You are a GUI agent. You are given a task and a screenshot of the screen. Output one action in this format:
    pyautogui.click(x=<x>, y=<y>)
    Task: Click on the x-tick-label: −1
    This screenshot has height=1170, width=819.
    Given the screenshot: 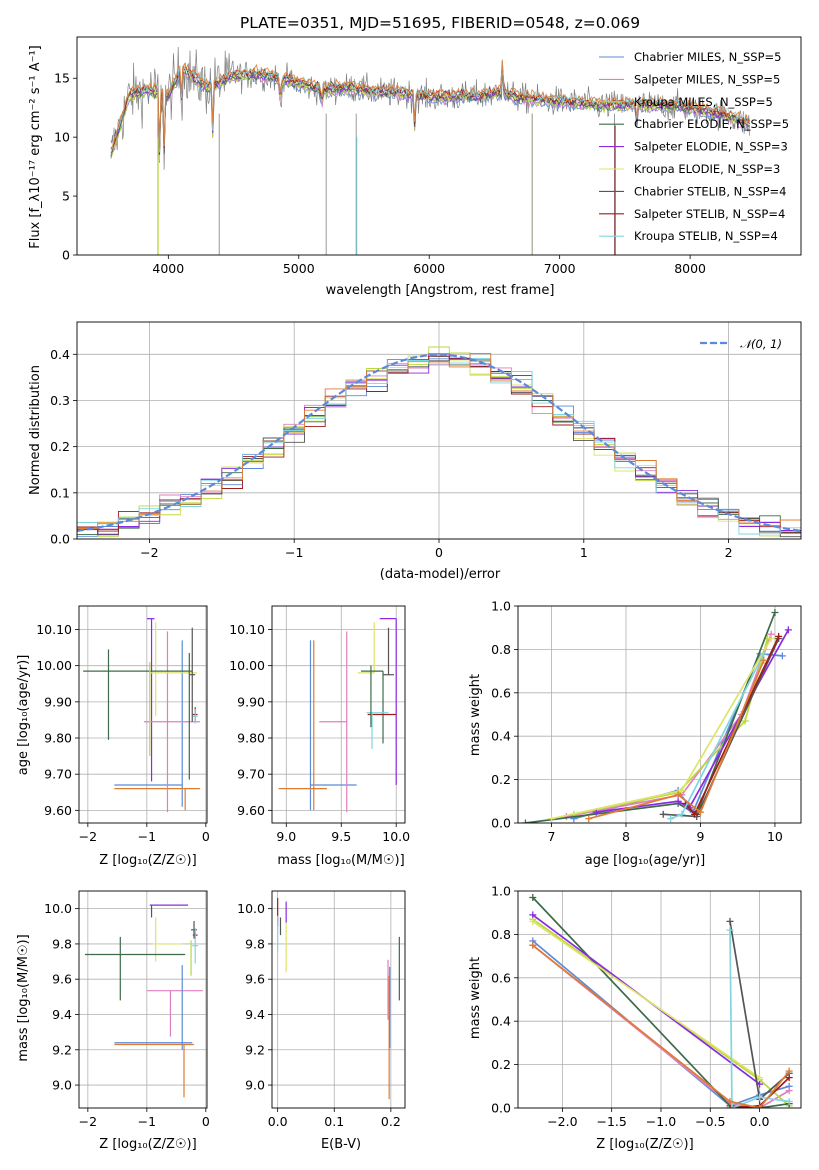 What is the action you would take?
    pyautogui.click(x=294, y=552)
    